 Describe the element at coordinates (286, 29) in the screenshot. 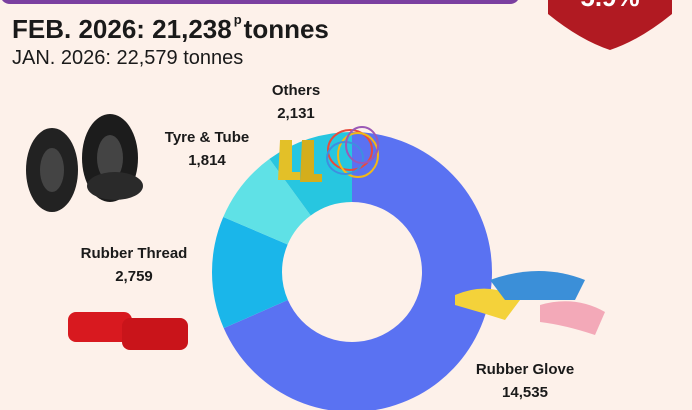

I see `title-suffix: tonnes` at that location.